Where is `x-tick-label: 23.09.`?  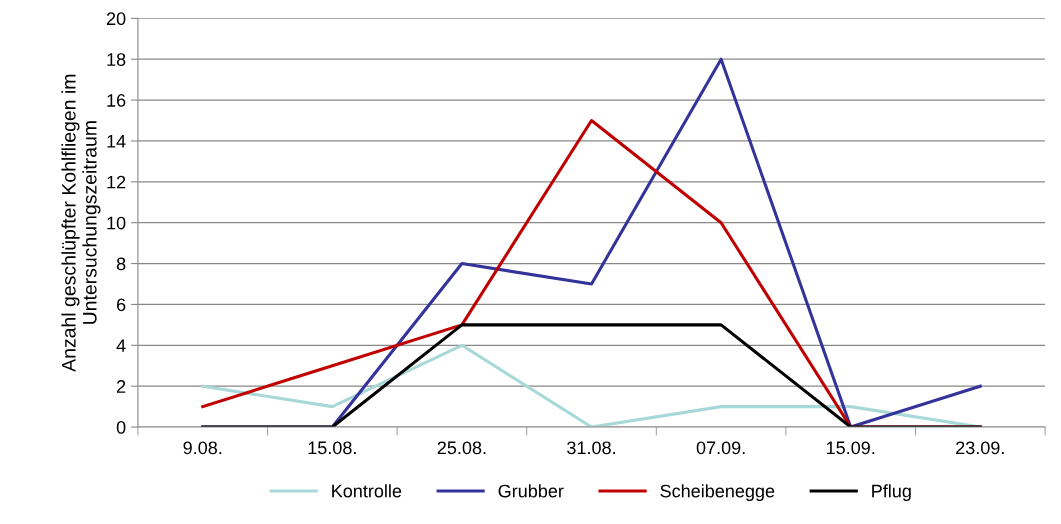 x-tick-label: 23.09. is located at coordinates (980, 448).